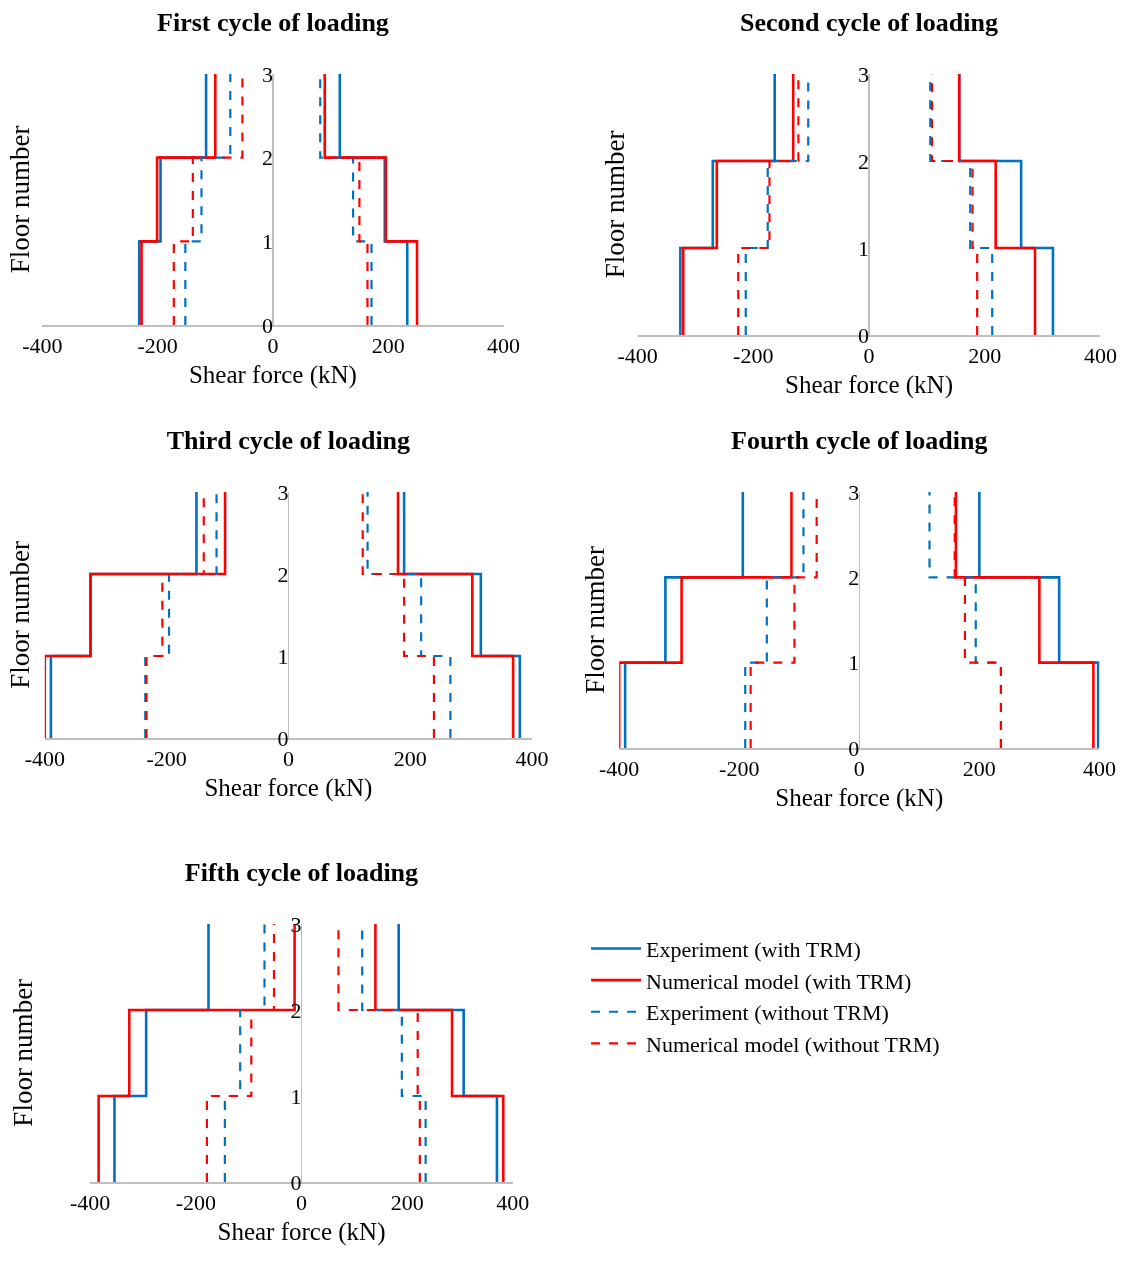 The height and width of the screenshot is (1272, 1127). I want to click on legend-label: Experiment (without TRM), so click(767, 1013).